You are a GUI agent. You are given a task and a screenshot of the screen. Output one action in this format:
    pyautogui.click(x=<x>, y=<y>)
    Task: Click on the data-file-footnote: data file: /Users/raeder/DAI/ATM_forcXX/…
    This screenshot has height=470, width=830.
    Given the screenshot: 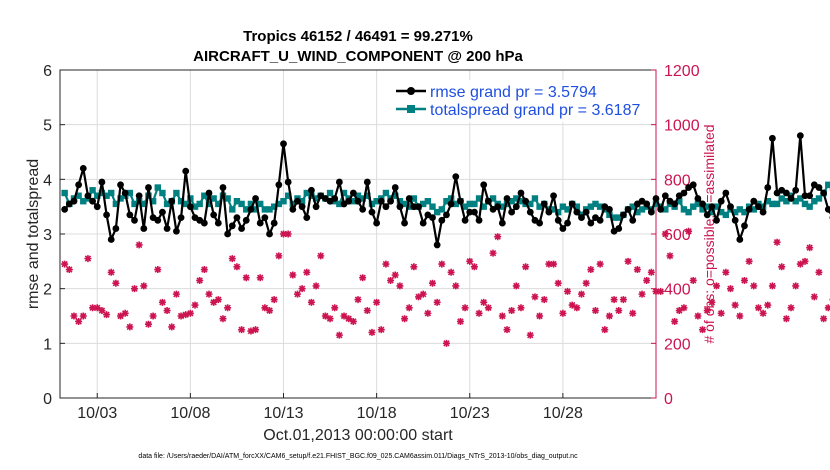 What is the action you would take?
    pyautogui.click(x=358, y=456)
    